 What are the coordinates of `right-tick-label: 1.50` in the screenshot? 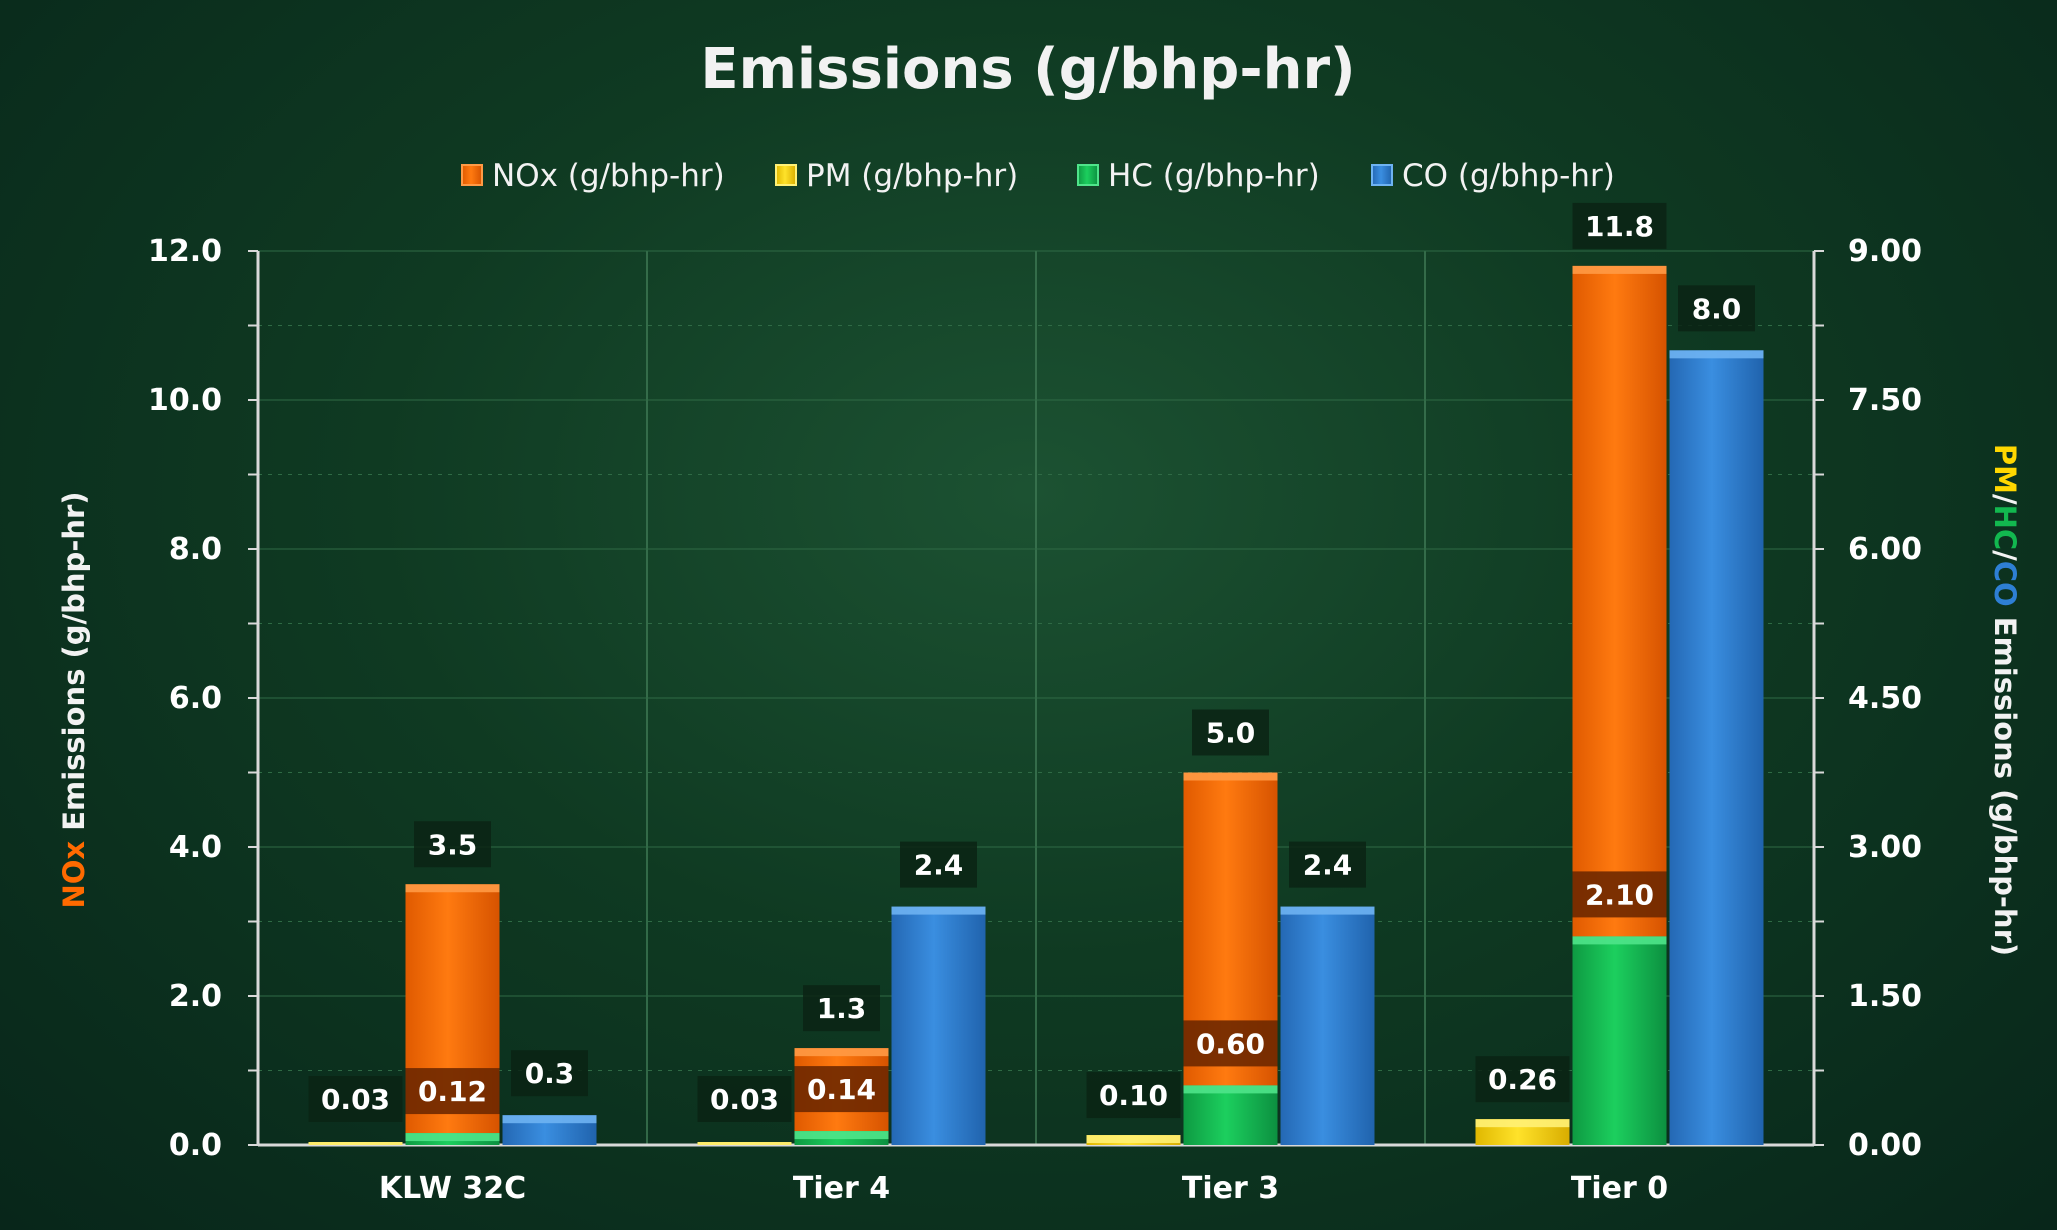 It's located at (1885, 996).